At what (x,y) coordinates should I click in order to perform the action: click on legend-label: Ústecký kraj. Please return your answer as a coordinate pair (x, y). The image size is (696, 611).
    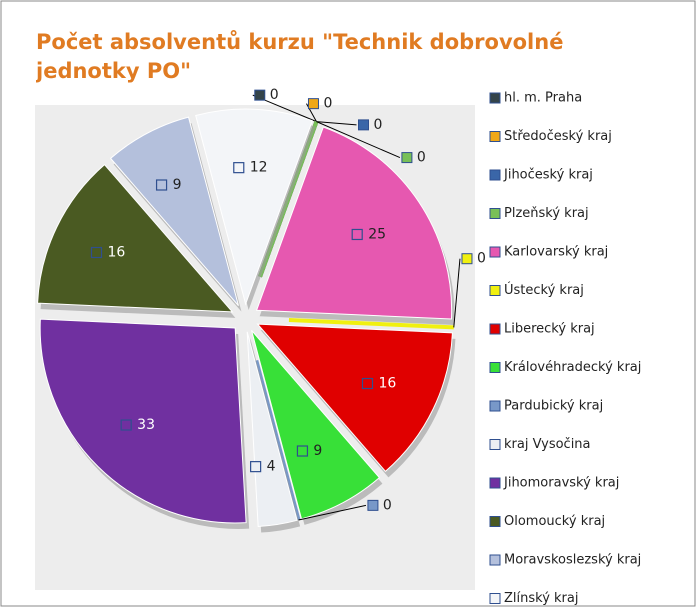
    Looking at the image, I should click on (544, 290).